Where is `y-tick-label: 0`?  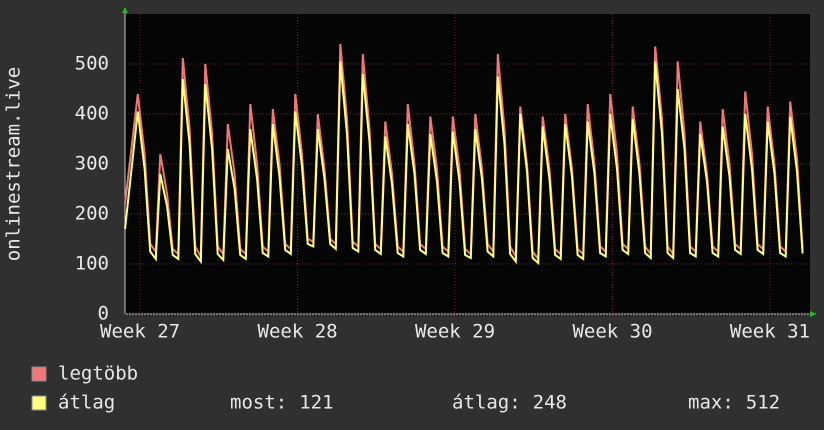
y-tick-label: 0 is located at coordinates (103, 314).